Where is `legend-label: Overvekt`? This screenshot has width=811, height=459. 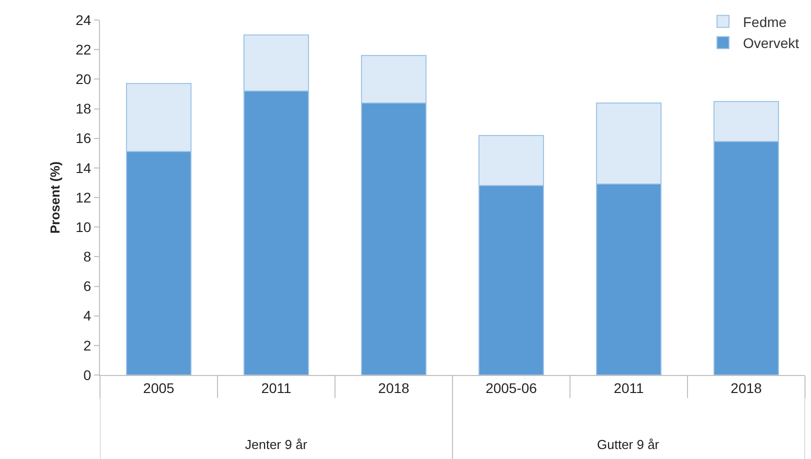 legend-label: Overvekt is located at coordinates (771, 43).